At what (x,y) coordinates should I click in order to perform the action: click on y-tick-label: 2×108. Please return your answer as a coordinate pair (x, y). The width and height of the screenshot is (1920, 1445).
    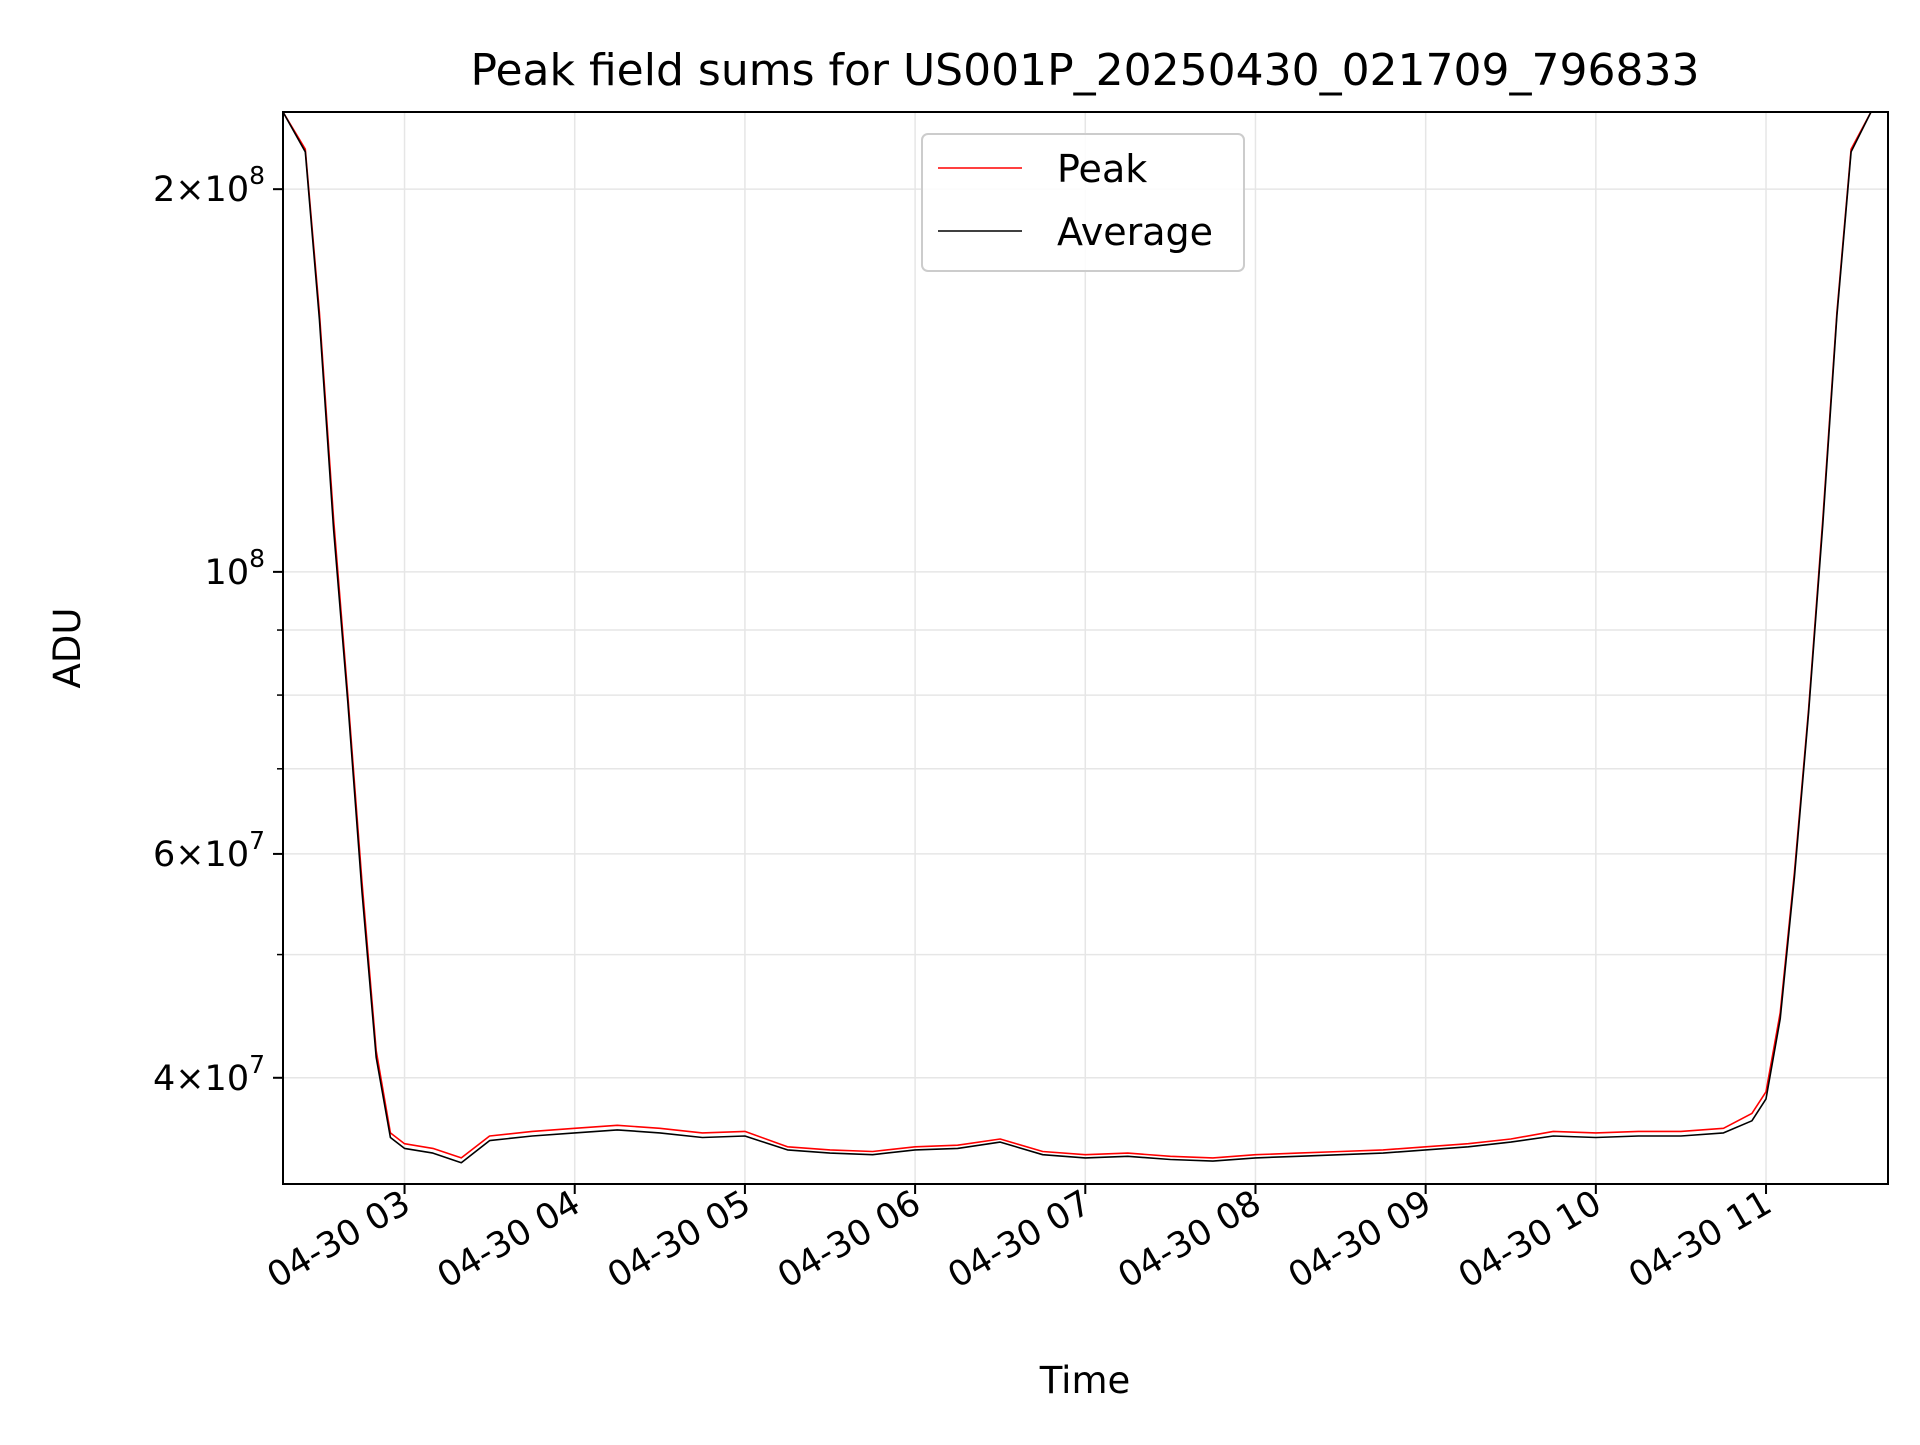
    Looking at the image, I should click on (209, 185).